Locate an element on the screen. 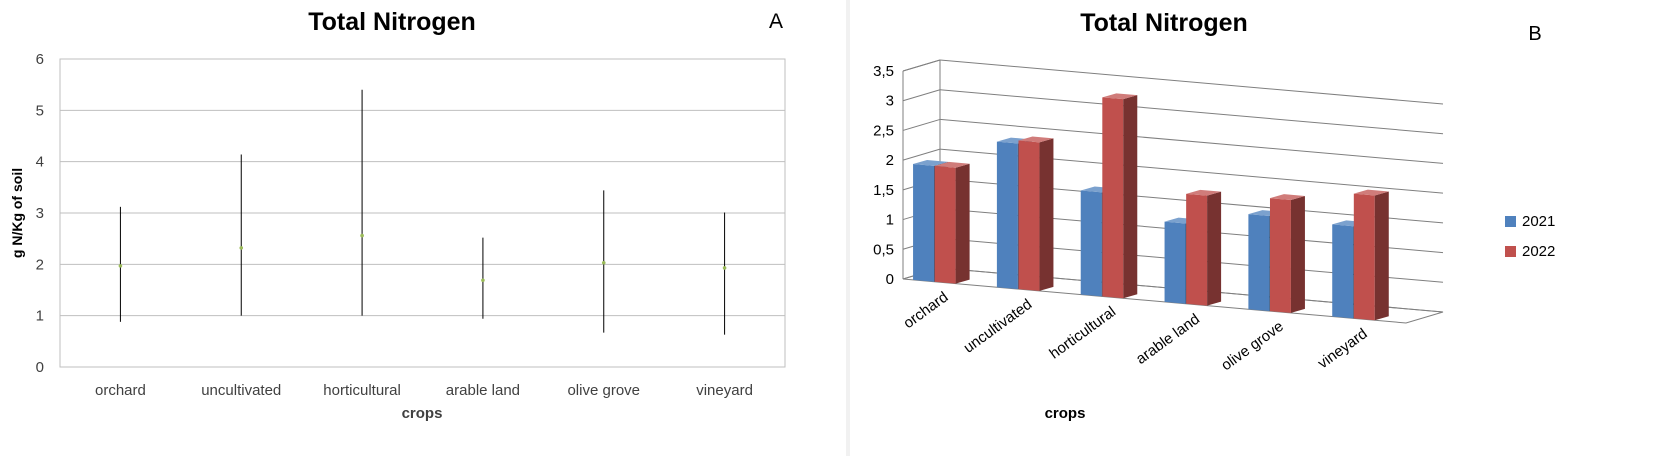  chart-a-x-tick-label: arable land is located at coordinates (483, 390).